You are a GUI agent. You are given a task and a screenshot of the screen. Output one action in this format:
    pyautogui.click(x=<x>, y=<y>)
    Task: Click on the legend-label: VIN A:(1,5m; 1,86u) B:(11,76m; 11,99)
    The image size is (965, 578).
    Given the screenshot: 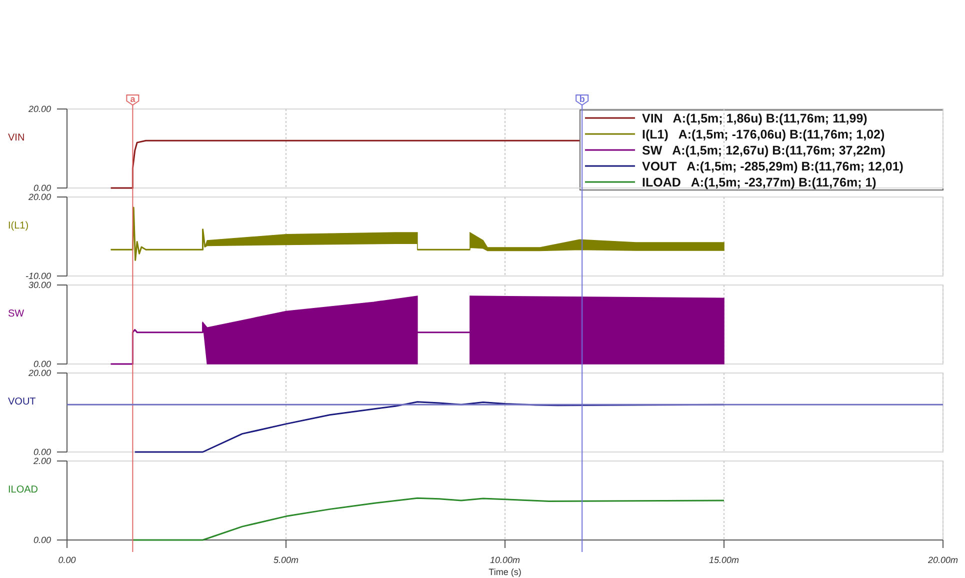 What is the action you would take?
    pyautogui.click(x=755, y=118)
    